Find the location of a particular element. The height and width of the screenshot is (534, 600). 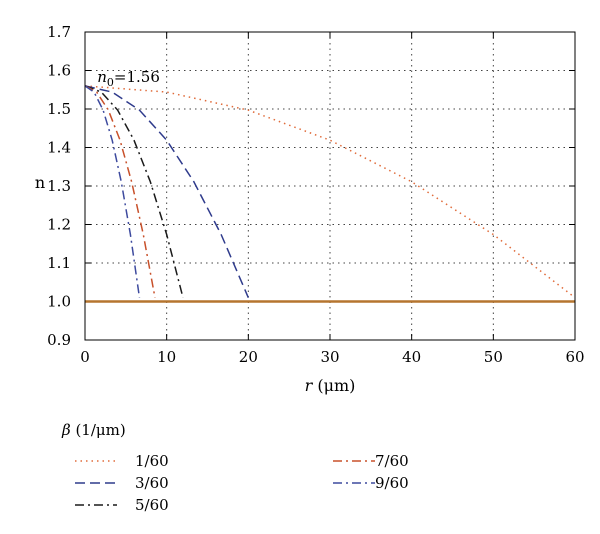

x-tick-label: 0 is located at coordinates (85, 357).